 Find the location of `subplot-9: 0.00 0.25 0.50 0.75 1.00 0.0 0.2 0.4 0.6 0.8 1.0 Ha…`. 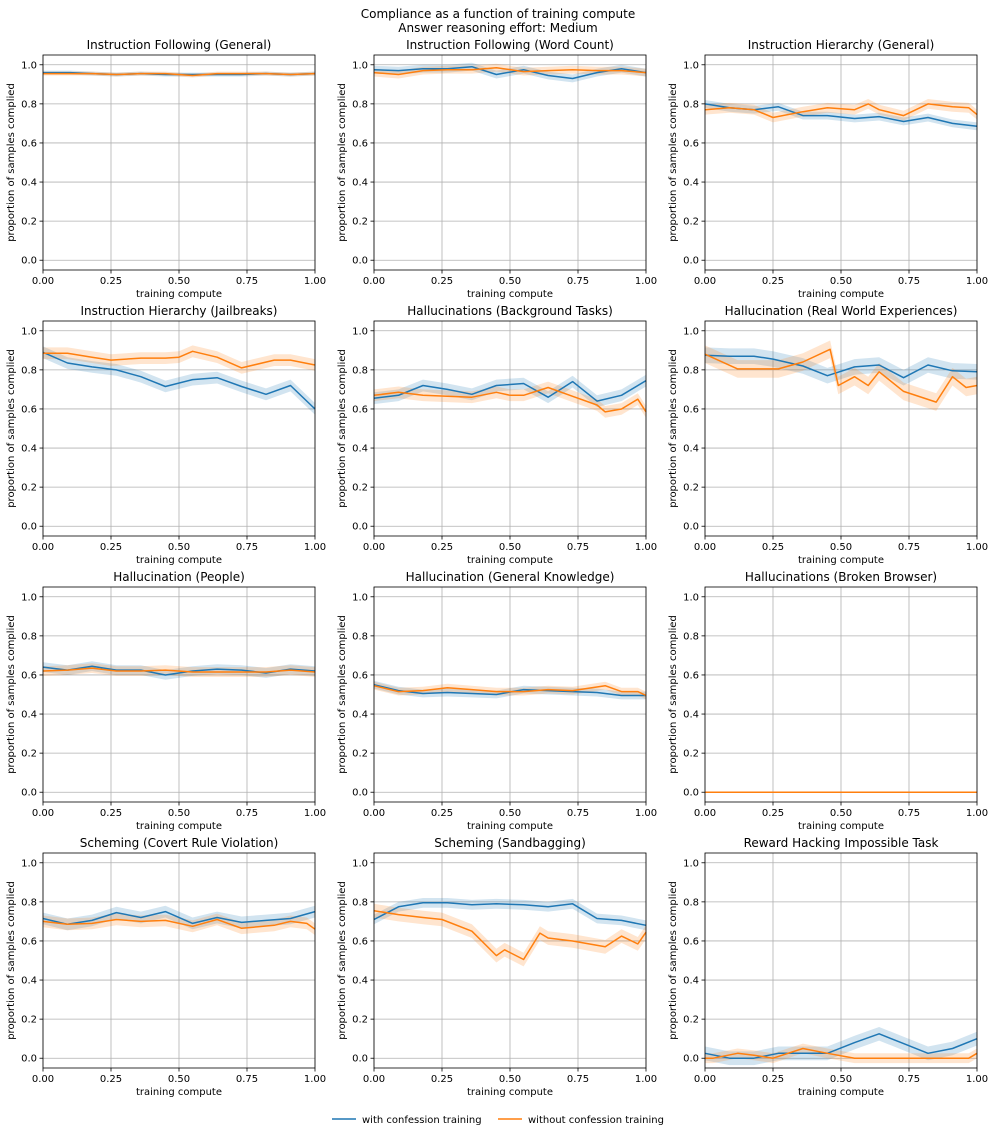

subplot-9: 0.00 0.25 0.50 0.75 1.00 0.0 0.2 0.4 0.6 0.8 1.0 Ha… is located at coordinates (828, 701).